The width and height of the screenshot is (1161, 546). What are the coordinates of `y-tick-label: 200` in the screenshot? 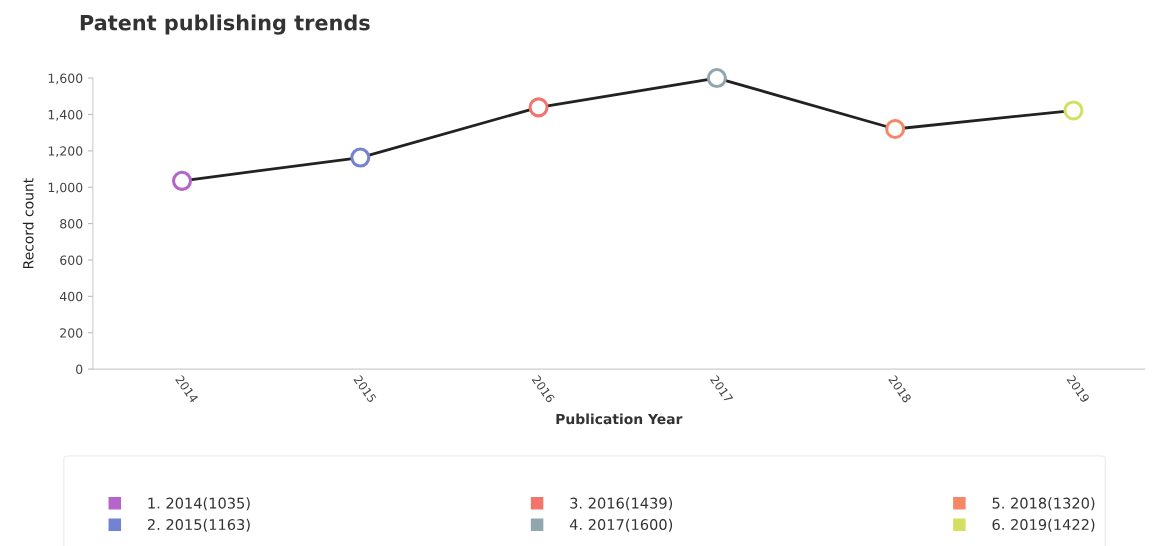 It's located at (71, 333).